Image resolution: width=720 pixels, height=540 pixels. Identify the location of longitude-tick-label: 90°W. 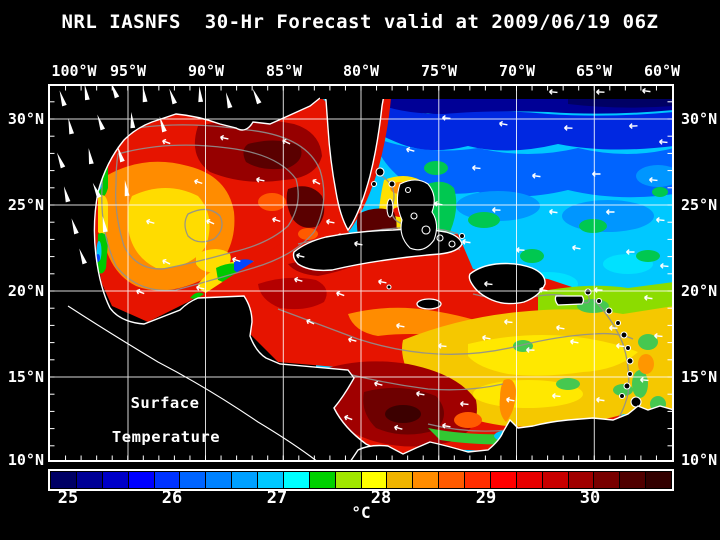
(206, 71).